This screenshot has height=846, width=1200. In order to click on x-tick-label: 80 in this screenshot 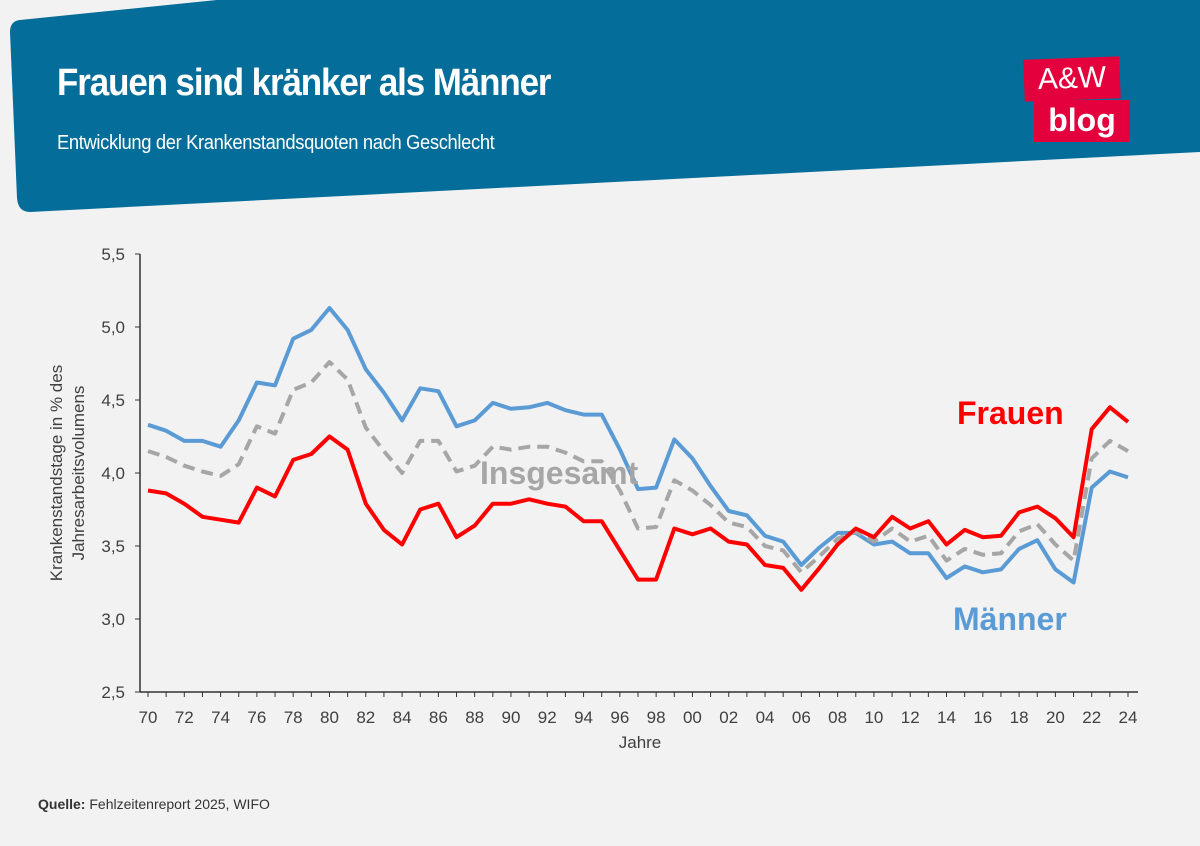, I will do `click(329, 717)`.